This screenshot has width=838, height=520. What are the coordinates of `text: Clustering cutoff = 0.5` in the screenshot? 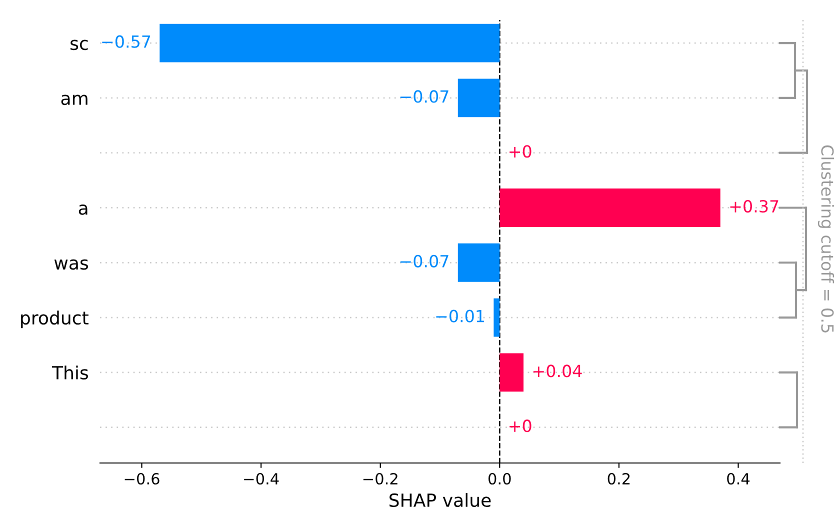 It's located at (826, 238).